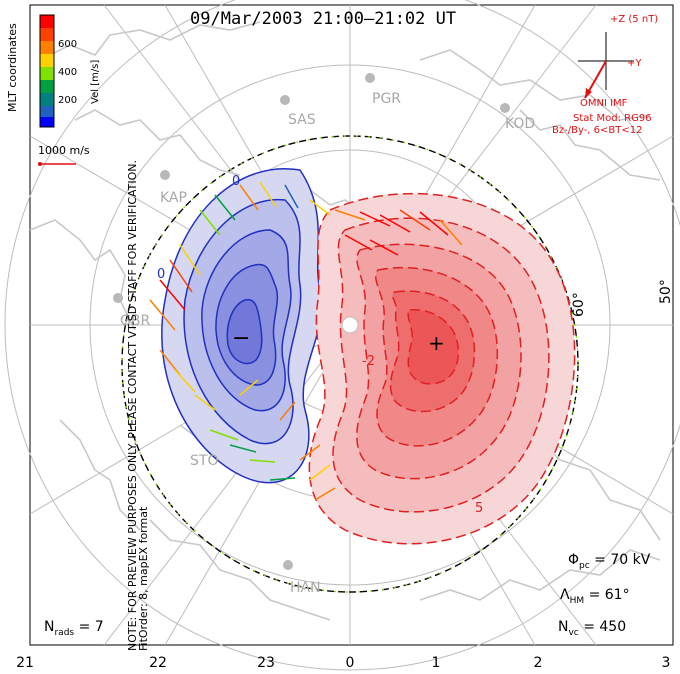 Image resolution: width=680 pixels, height=674 pixels. What do you see at coordinates (323, 19) in the screenshot?
I see `map-title: 09/Mar/2003 21:00–21:02 UT` at bounding box center [323, 19].